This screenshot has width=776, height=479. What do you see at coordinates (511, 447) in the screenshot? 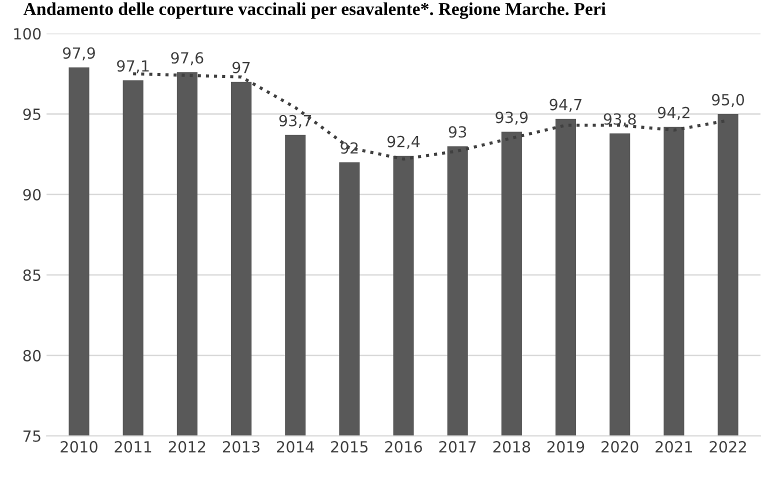
I see `x-tick-label: 2018` at bounding box center [511, 447].